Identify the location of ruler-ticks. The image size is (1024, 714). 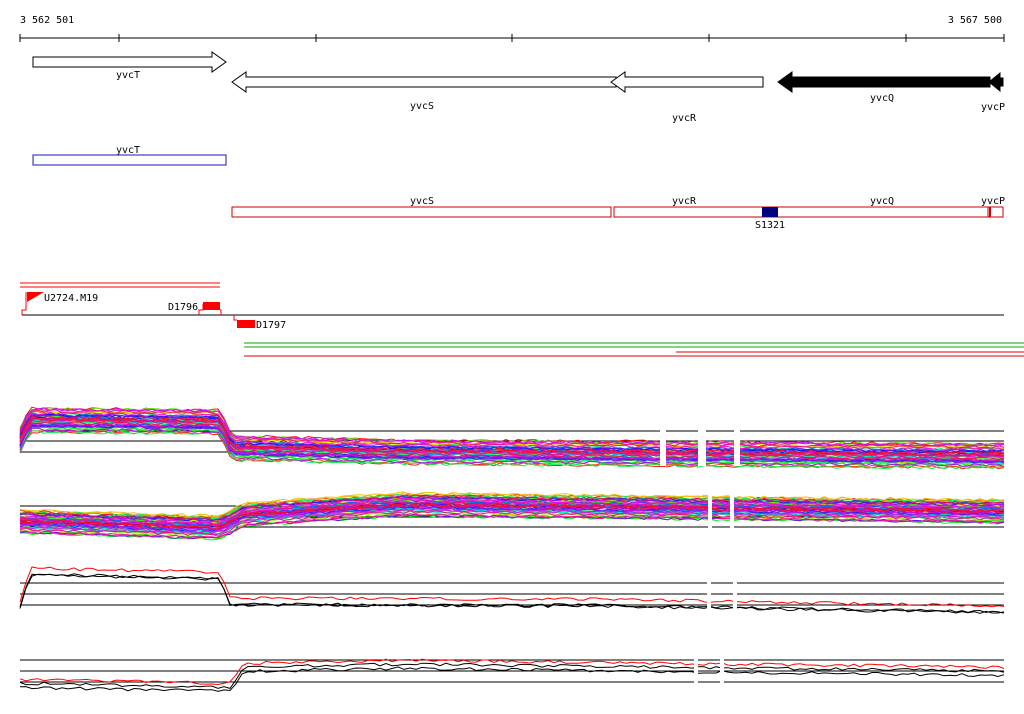
(512, 38).